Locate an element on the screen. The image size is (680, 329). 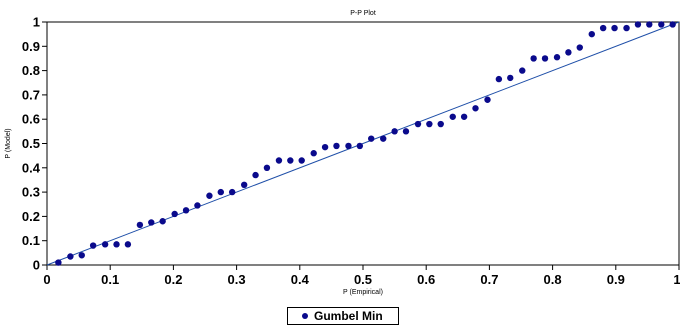
y-tick-label: 0.2 is located at coordinates (31, 216).